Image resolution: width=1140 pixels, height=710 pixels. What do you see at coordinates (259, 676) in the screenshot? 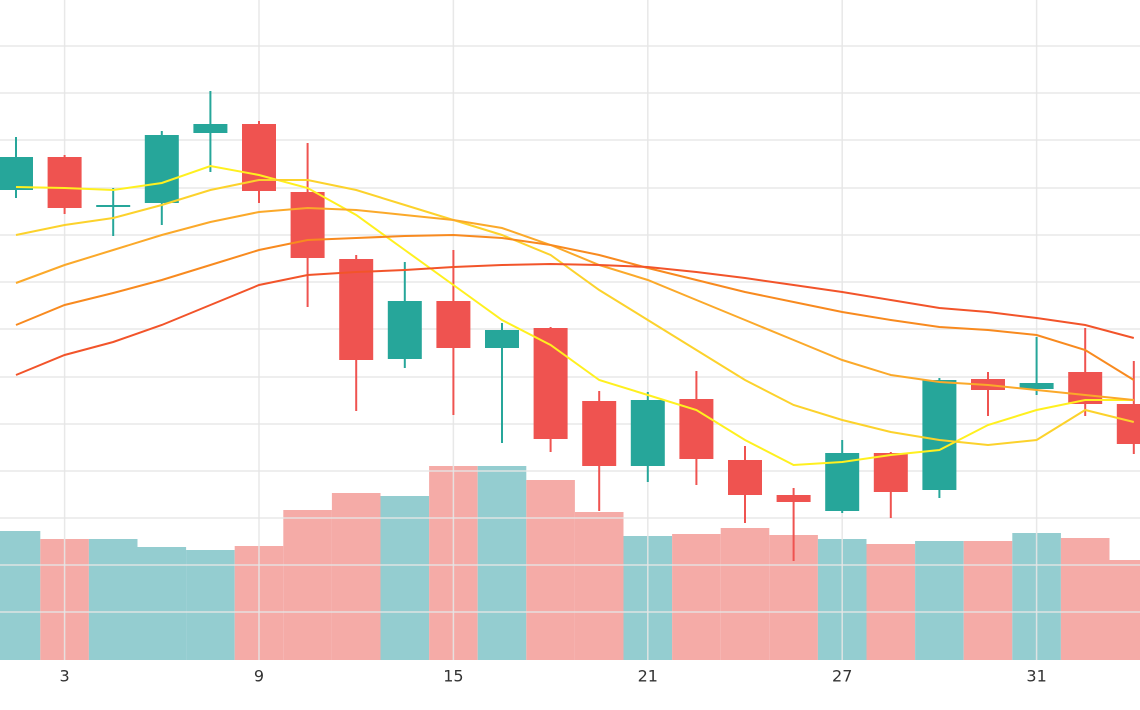
I see `x-tick-label: 9` at bounding box center [259, 676].